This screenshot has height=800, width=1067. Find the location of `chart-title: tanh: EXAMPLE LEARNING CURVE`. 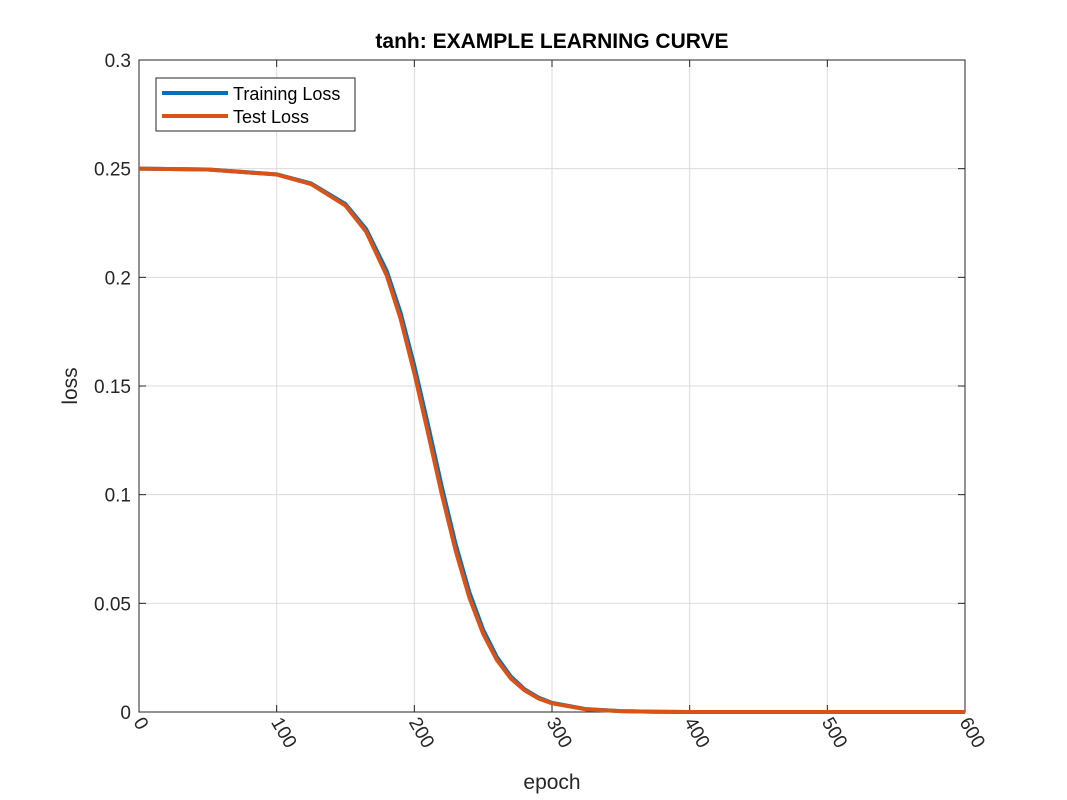

chart-title: tanh: EXAMPLE LEARNING CURVE is located at coordinates (551, 41).